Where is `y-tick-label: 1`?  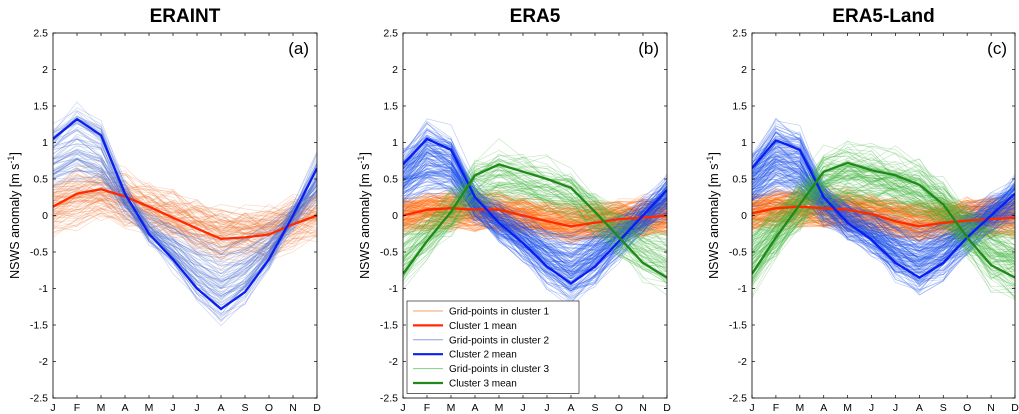
y-tick-label: 1 is located at coordinates (395, 143).